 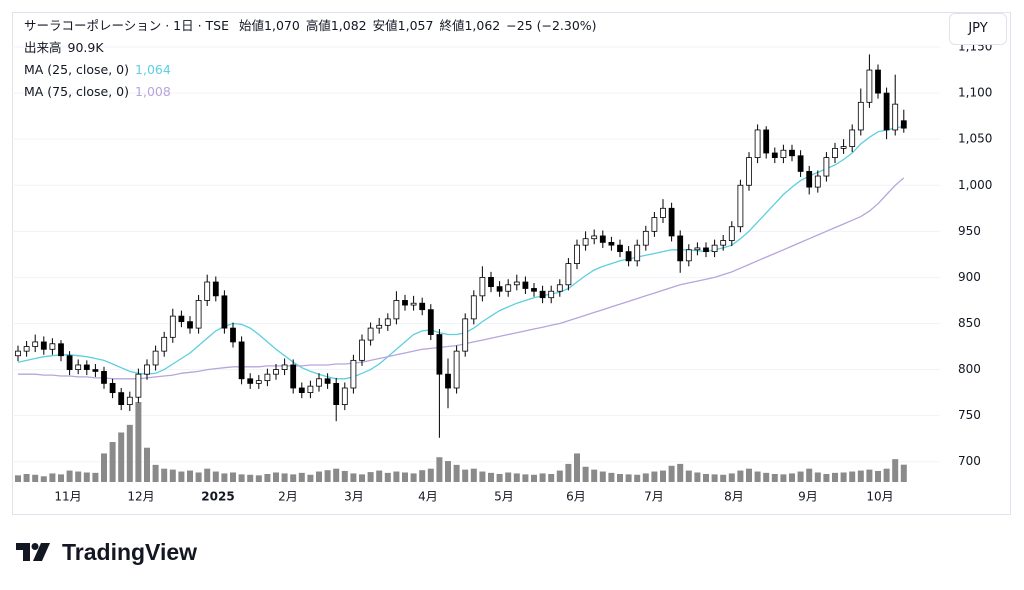 What do you see at coordinates (282, 25) in the screenshot?
I see `ohlc-value: 1,070` at bounding box center [282, 25].